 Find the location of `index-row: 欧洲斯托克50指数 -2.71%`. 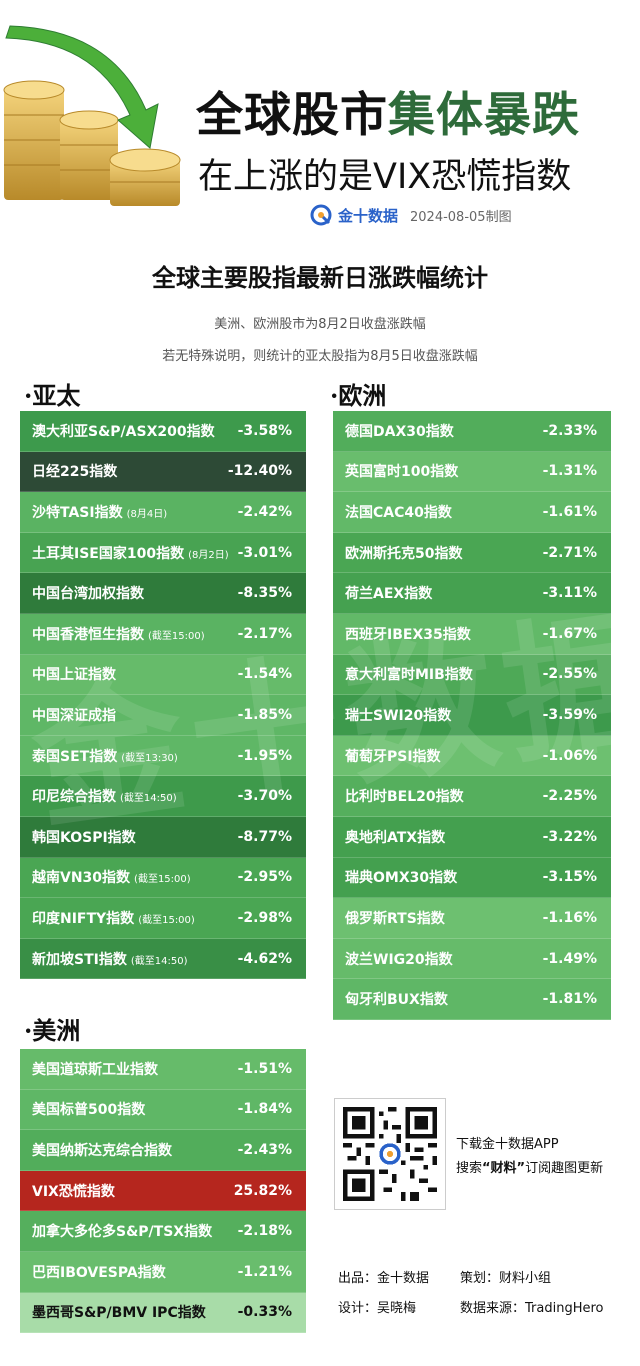

index-row: 欧洲斯托克50指数 -2.71% is located at coordinates (472, 553).